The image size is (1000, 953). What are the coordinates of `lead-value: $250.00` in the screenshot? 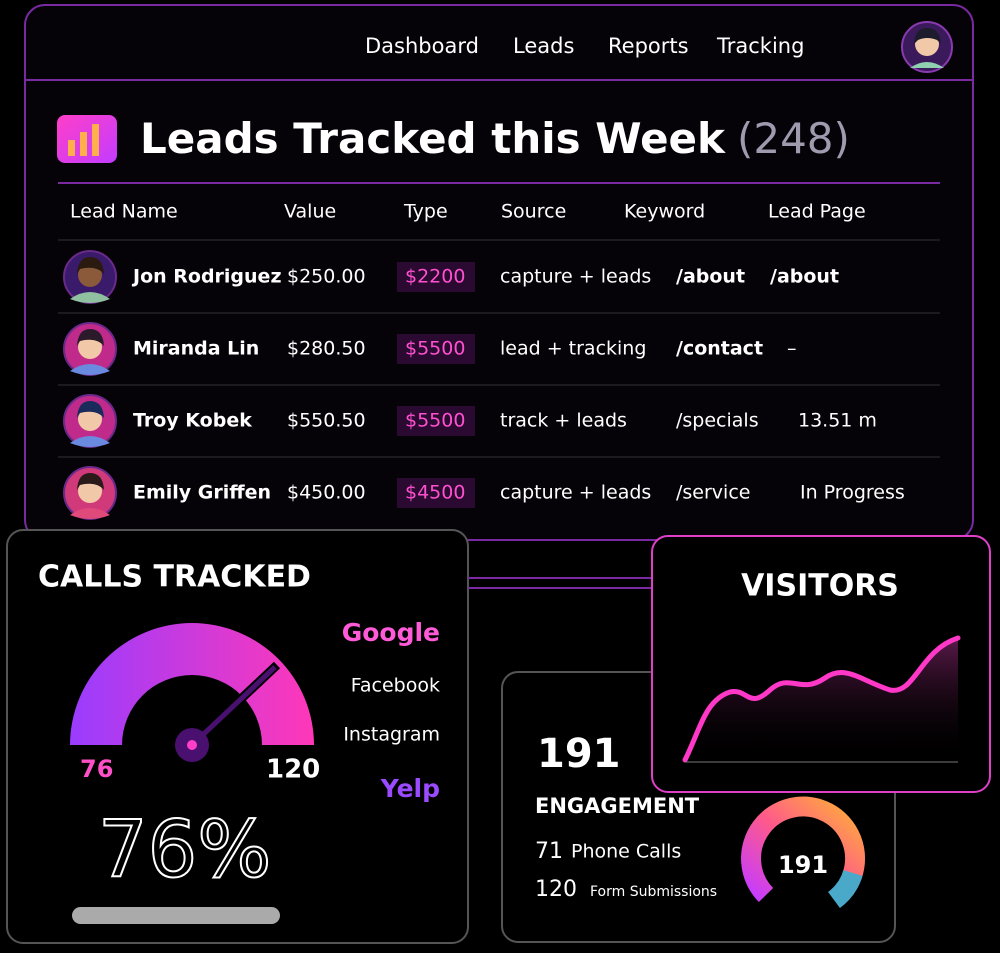 It's located at (326, 277).